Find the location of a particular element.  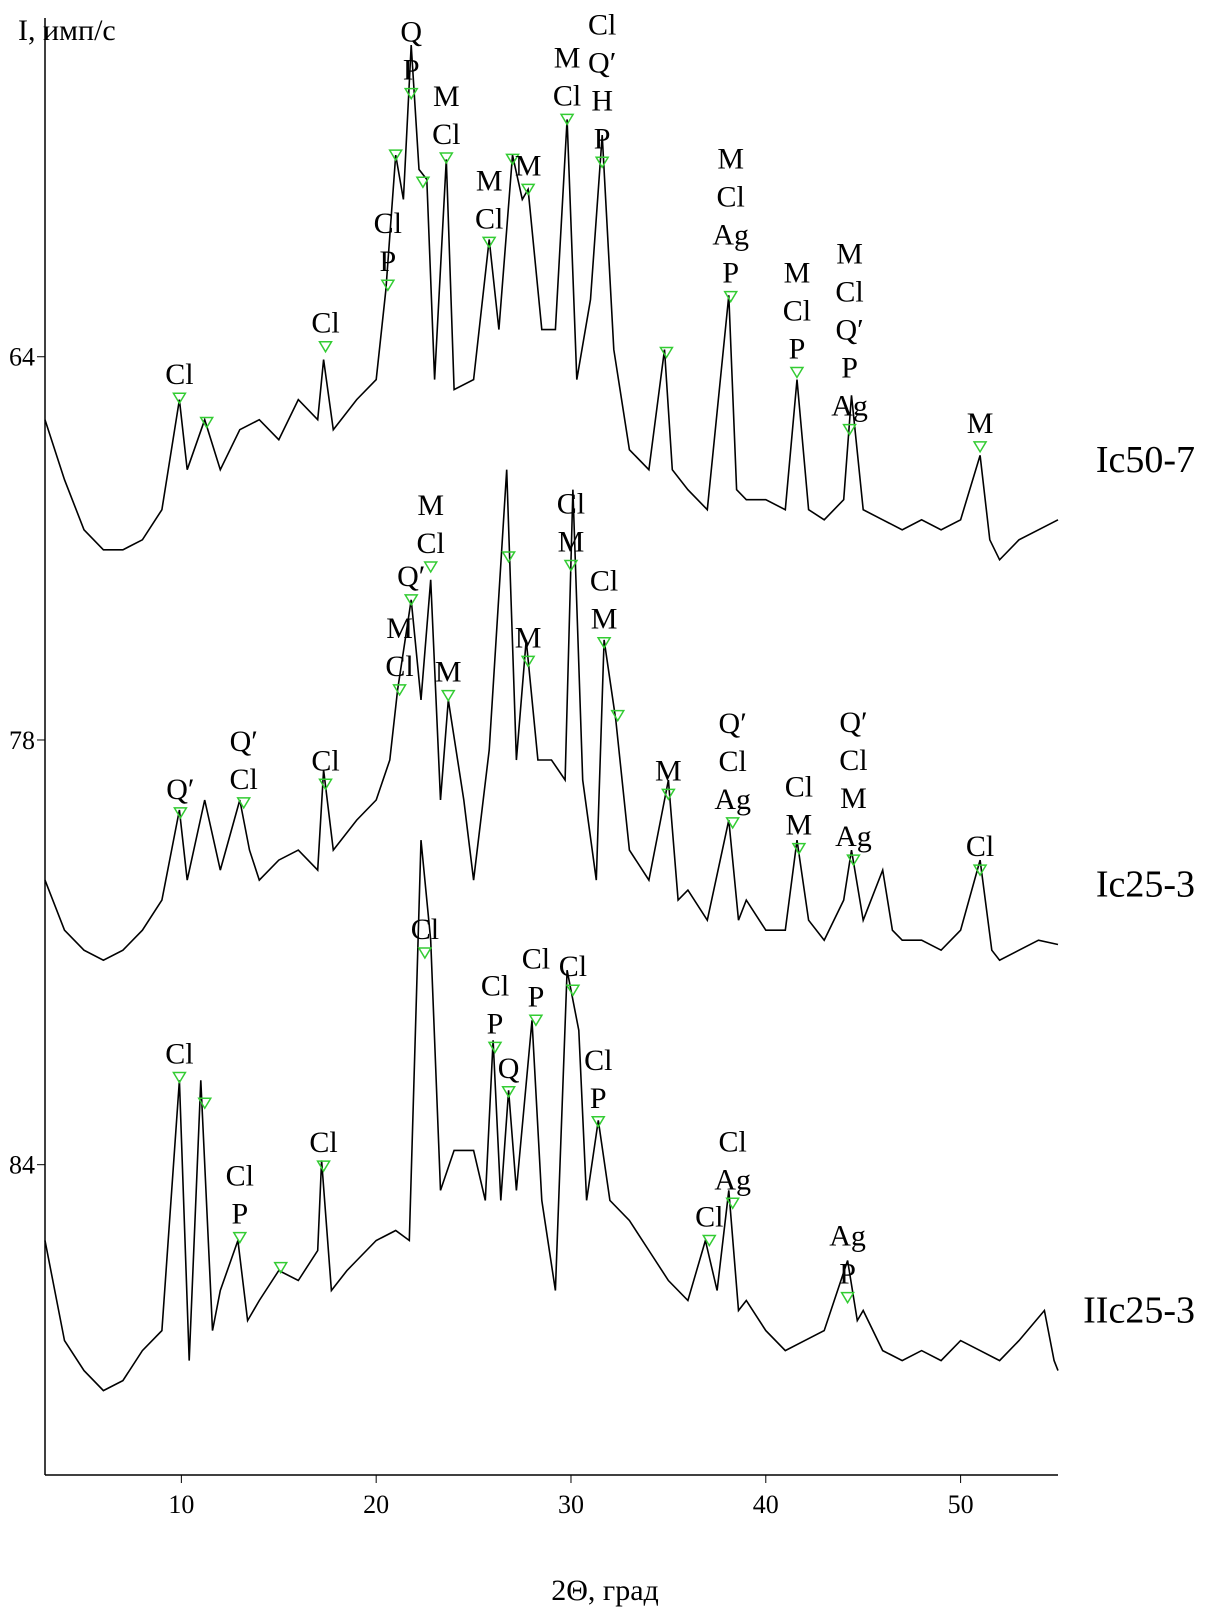

x-tick-label: 40 is located at coordinates (766, 1504).